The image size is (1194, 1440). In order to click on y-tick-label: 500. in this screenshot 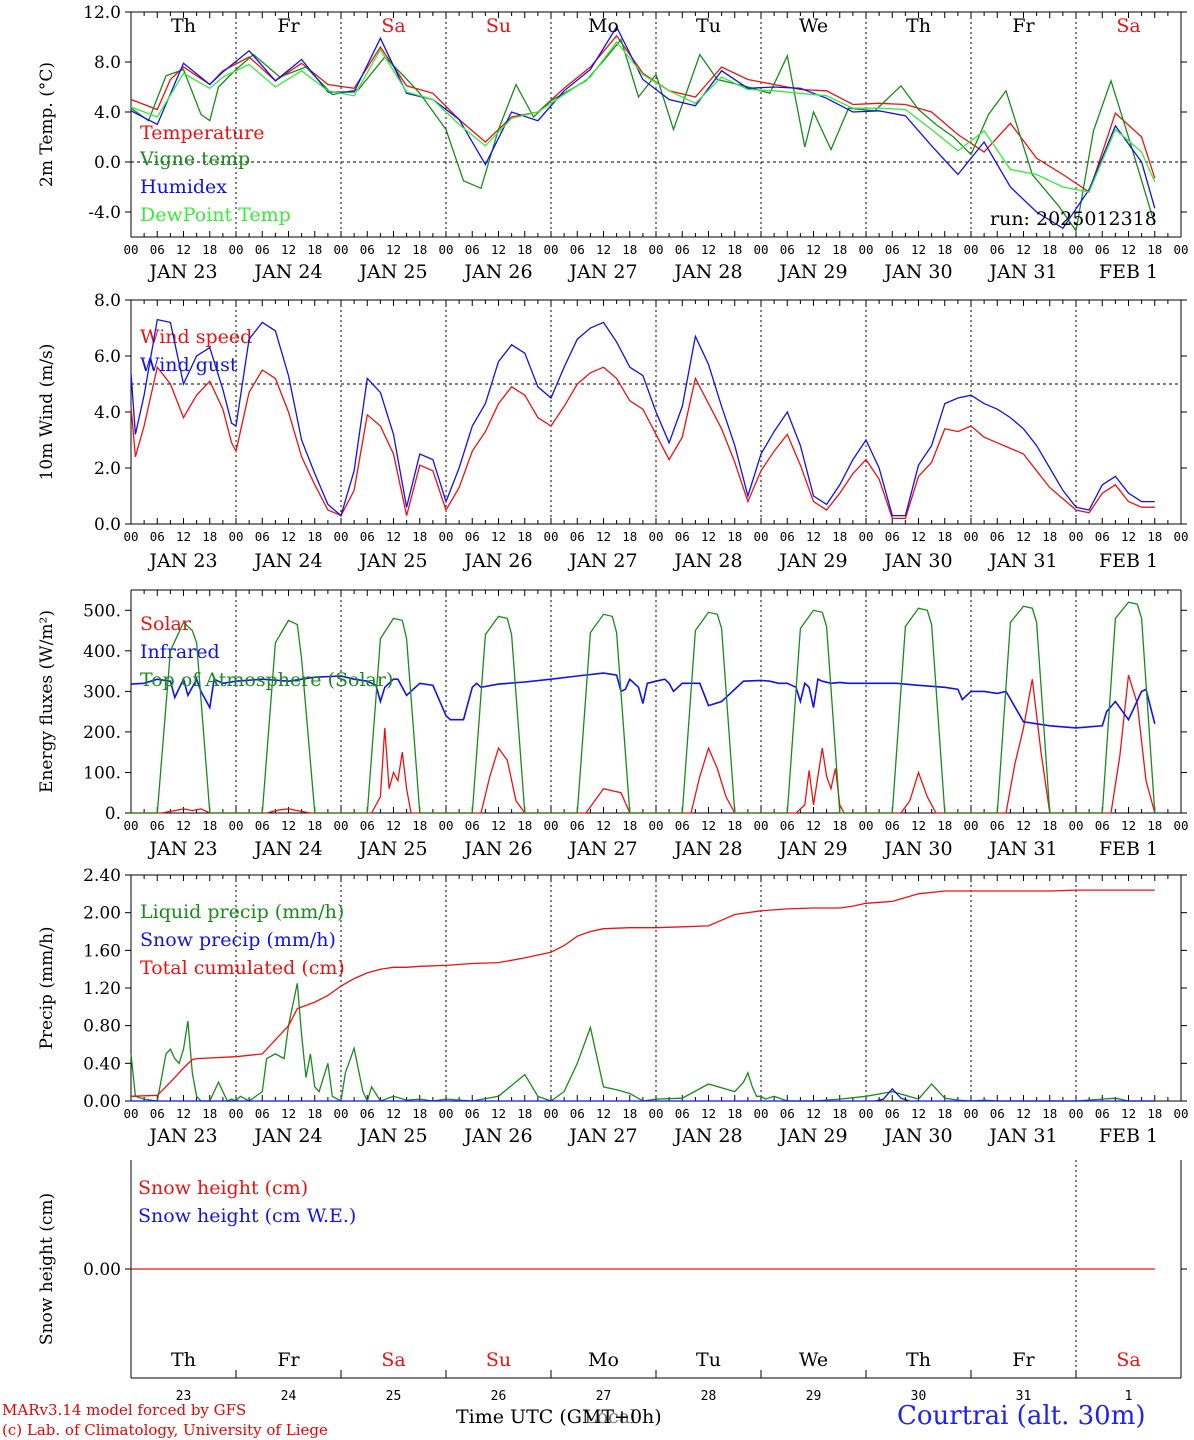, I will do `click(102, 611)`.